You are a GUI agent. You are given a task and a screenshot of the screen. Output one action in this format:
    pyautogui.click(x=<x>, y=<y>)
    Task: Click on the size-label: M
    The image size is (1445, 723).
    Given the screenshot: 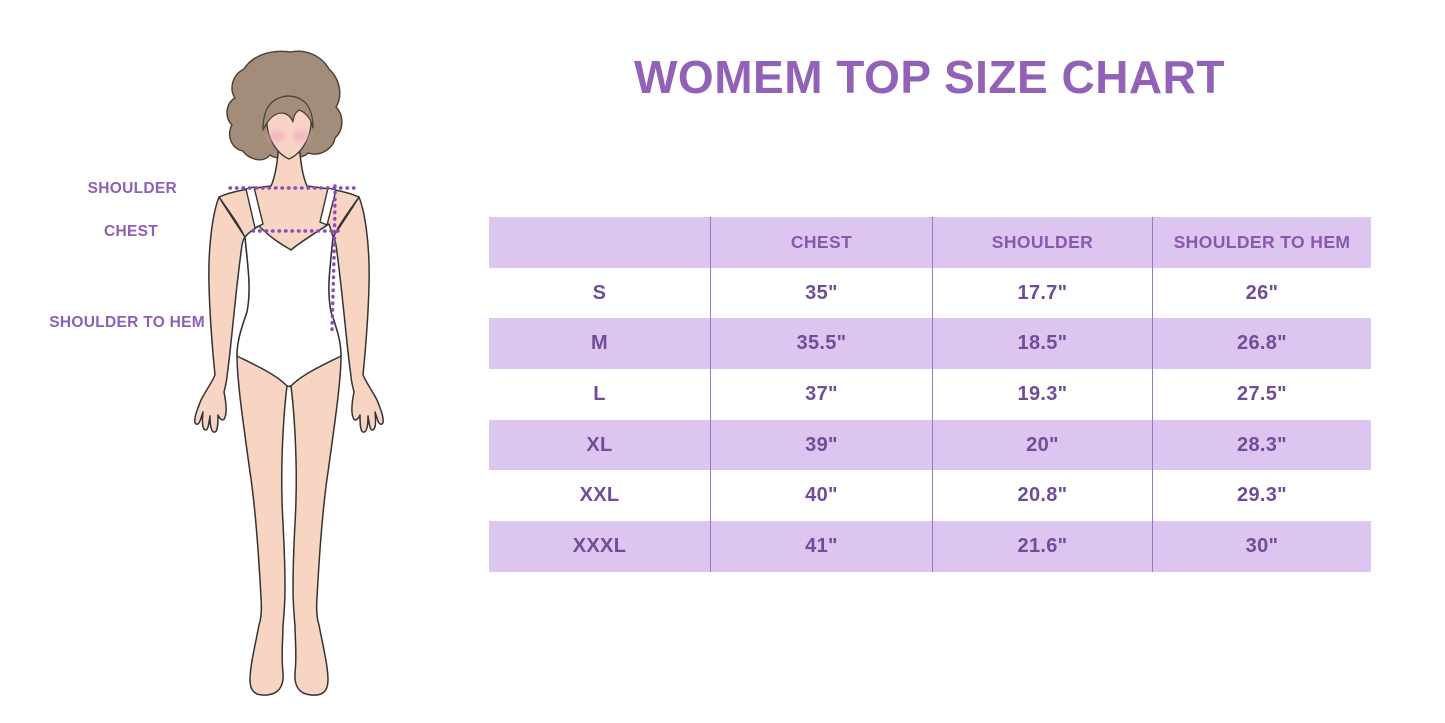 What is the action you would take?
    pyautogui.click(x=599, y=343)
    